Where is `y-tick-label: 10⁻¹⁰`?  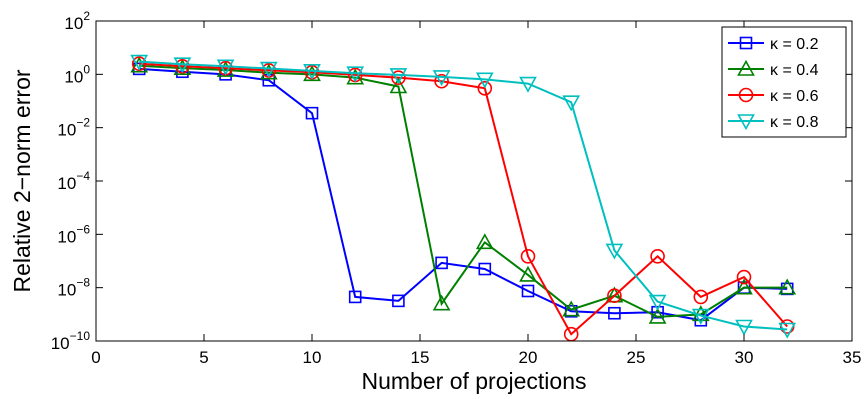 y-tick-label: 10⁻¹⁰ is located at coordinates (71, 341).